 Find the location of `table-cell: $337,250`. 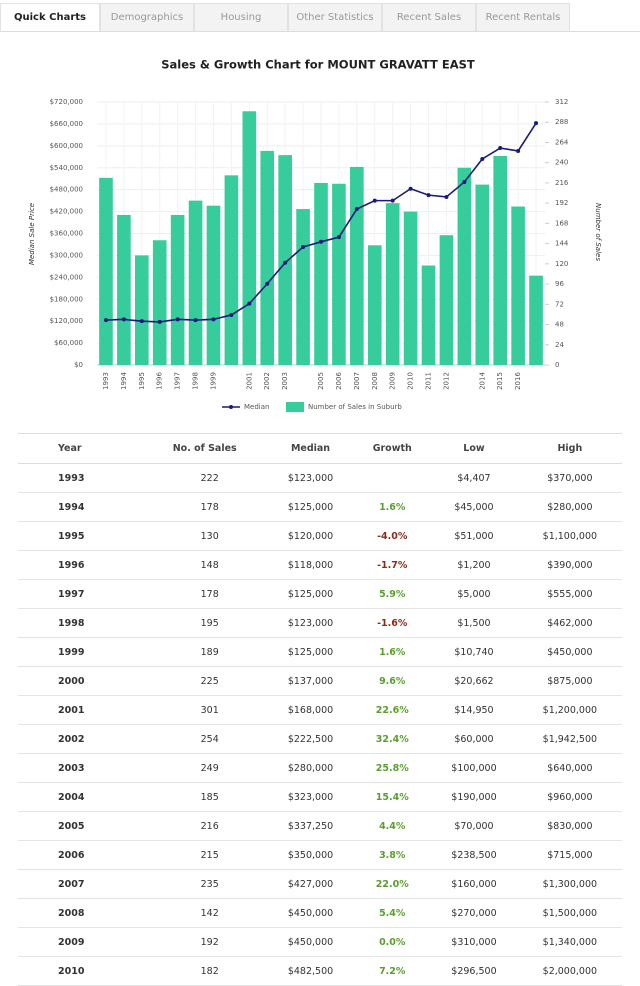

table-cell: $337,250 is located at coordinates (310, 826).